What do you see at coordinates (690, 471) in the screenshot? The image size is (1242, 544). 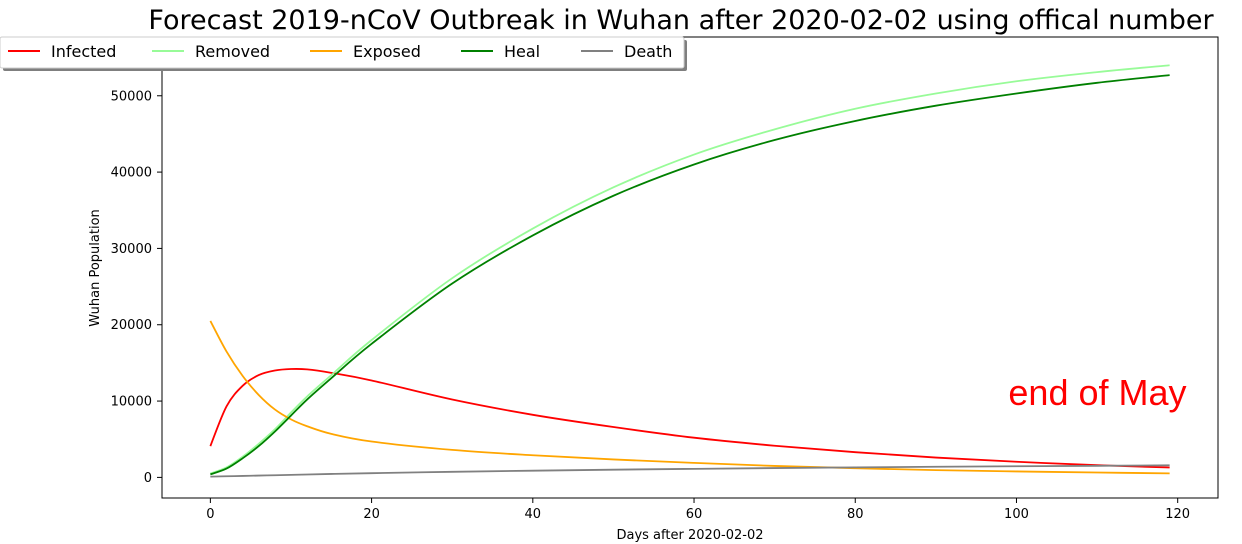 I see `series-line-death` at bounding box center [690, 471].